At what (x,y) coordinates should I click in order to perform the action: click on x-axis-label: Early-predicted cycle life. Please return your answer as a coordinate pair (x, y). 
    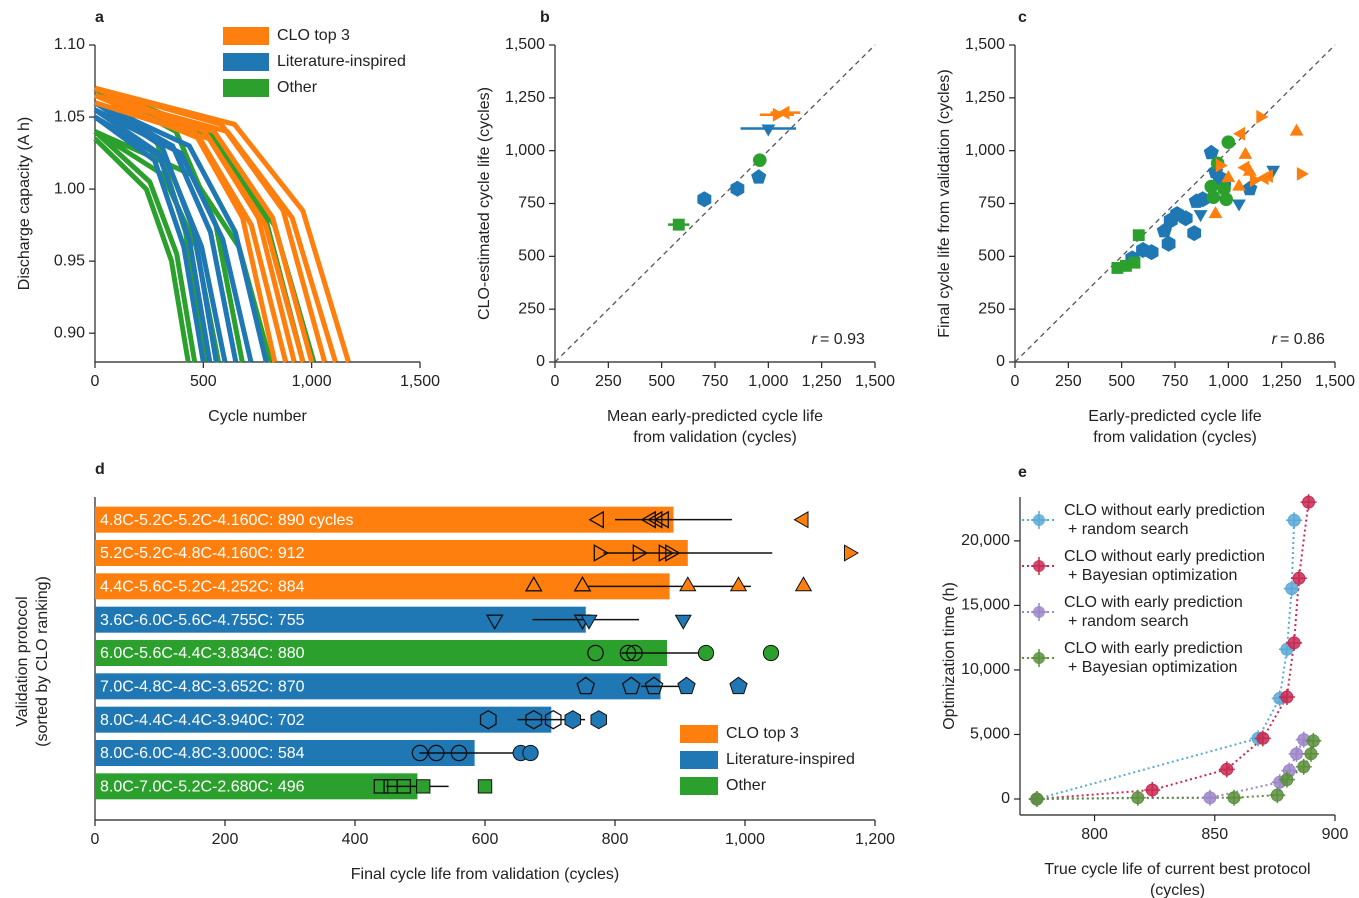
    Looking at the image, I should click on (1175, 416).